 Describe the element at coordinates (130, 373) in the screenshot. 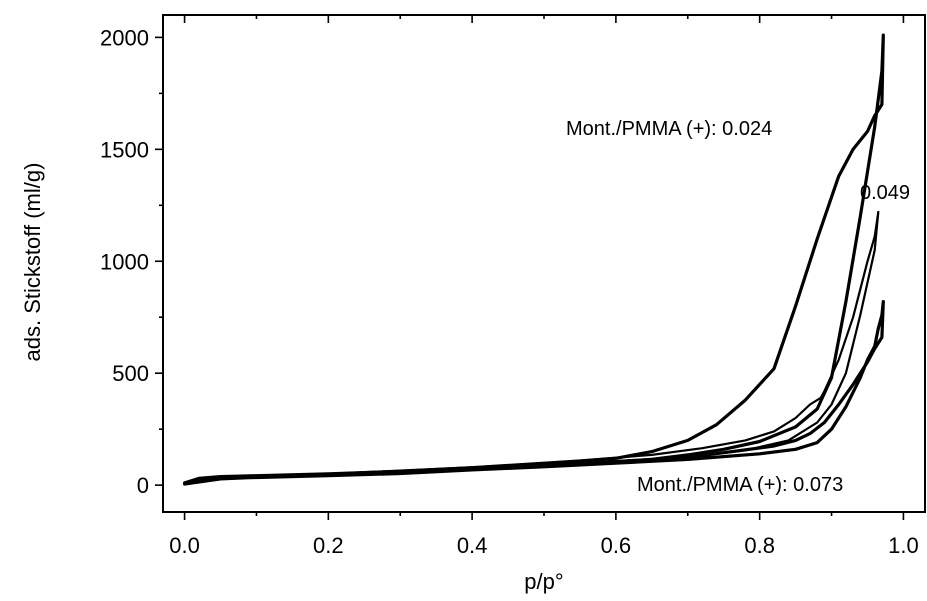

I see `y-tick-label-1: 500` at that location.